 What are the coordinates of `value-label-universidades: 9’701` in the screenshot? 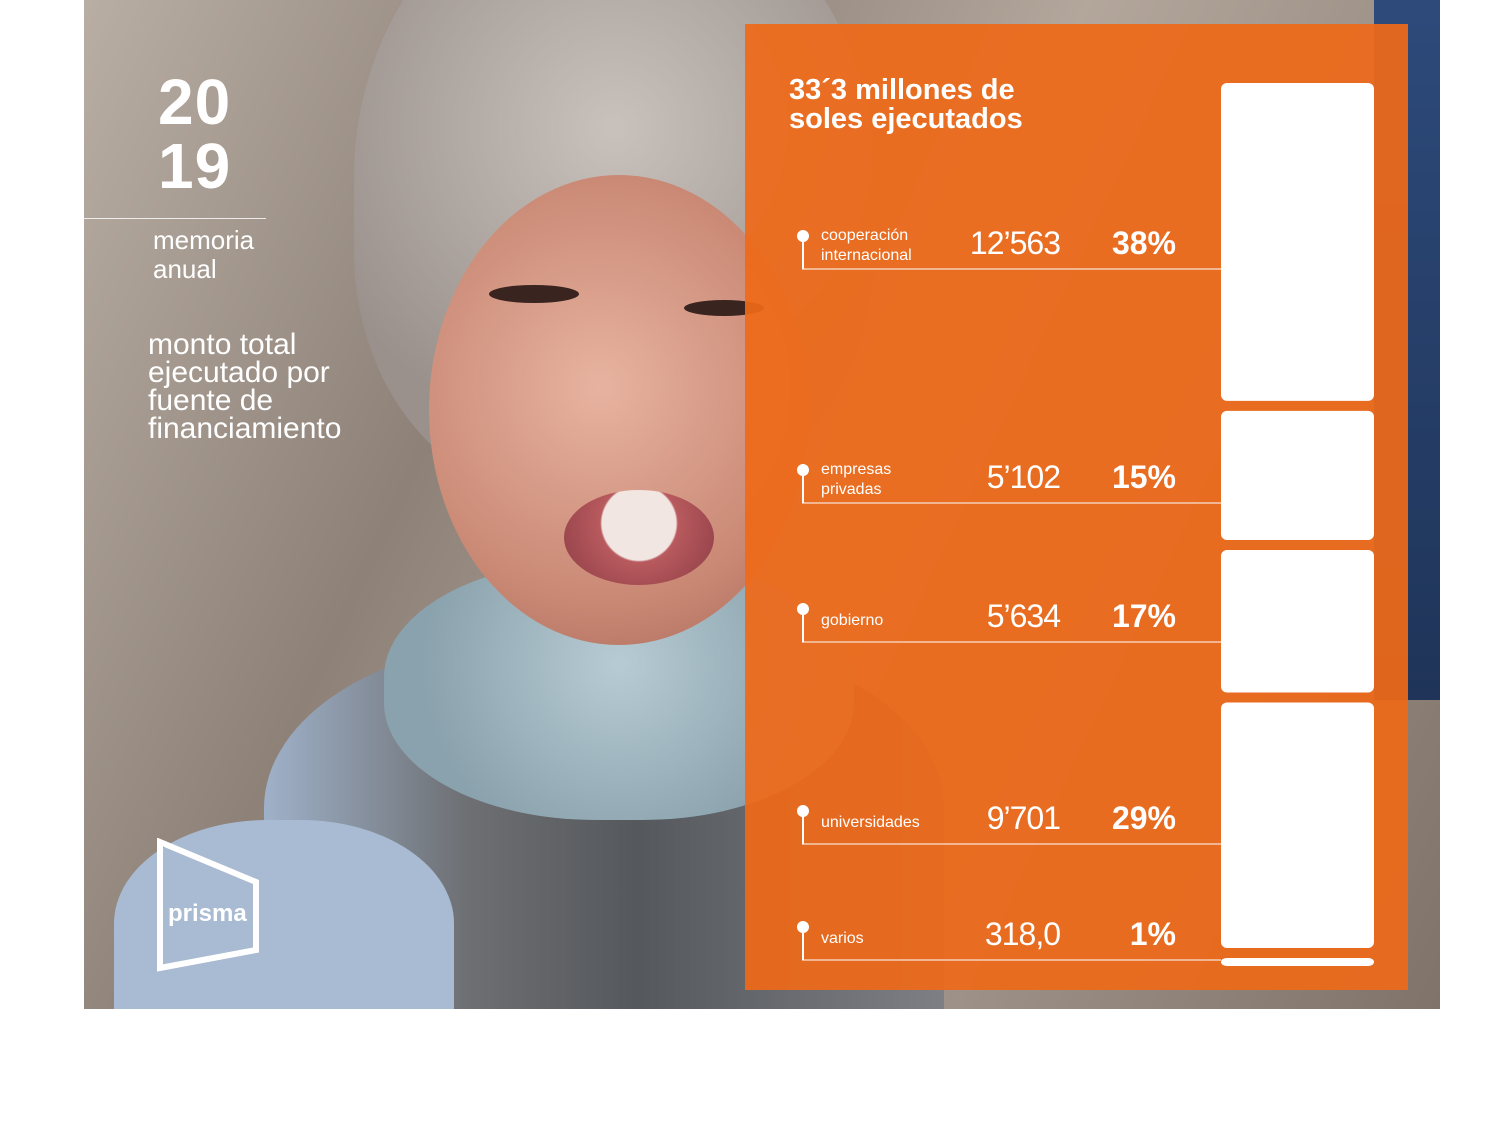 It's located at (1023, 818).